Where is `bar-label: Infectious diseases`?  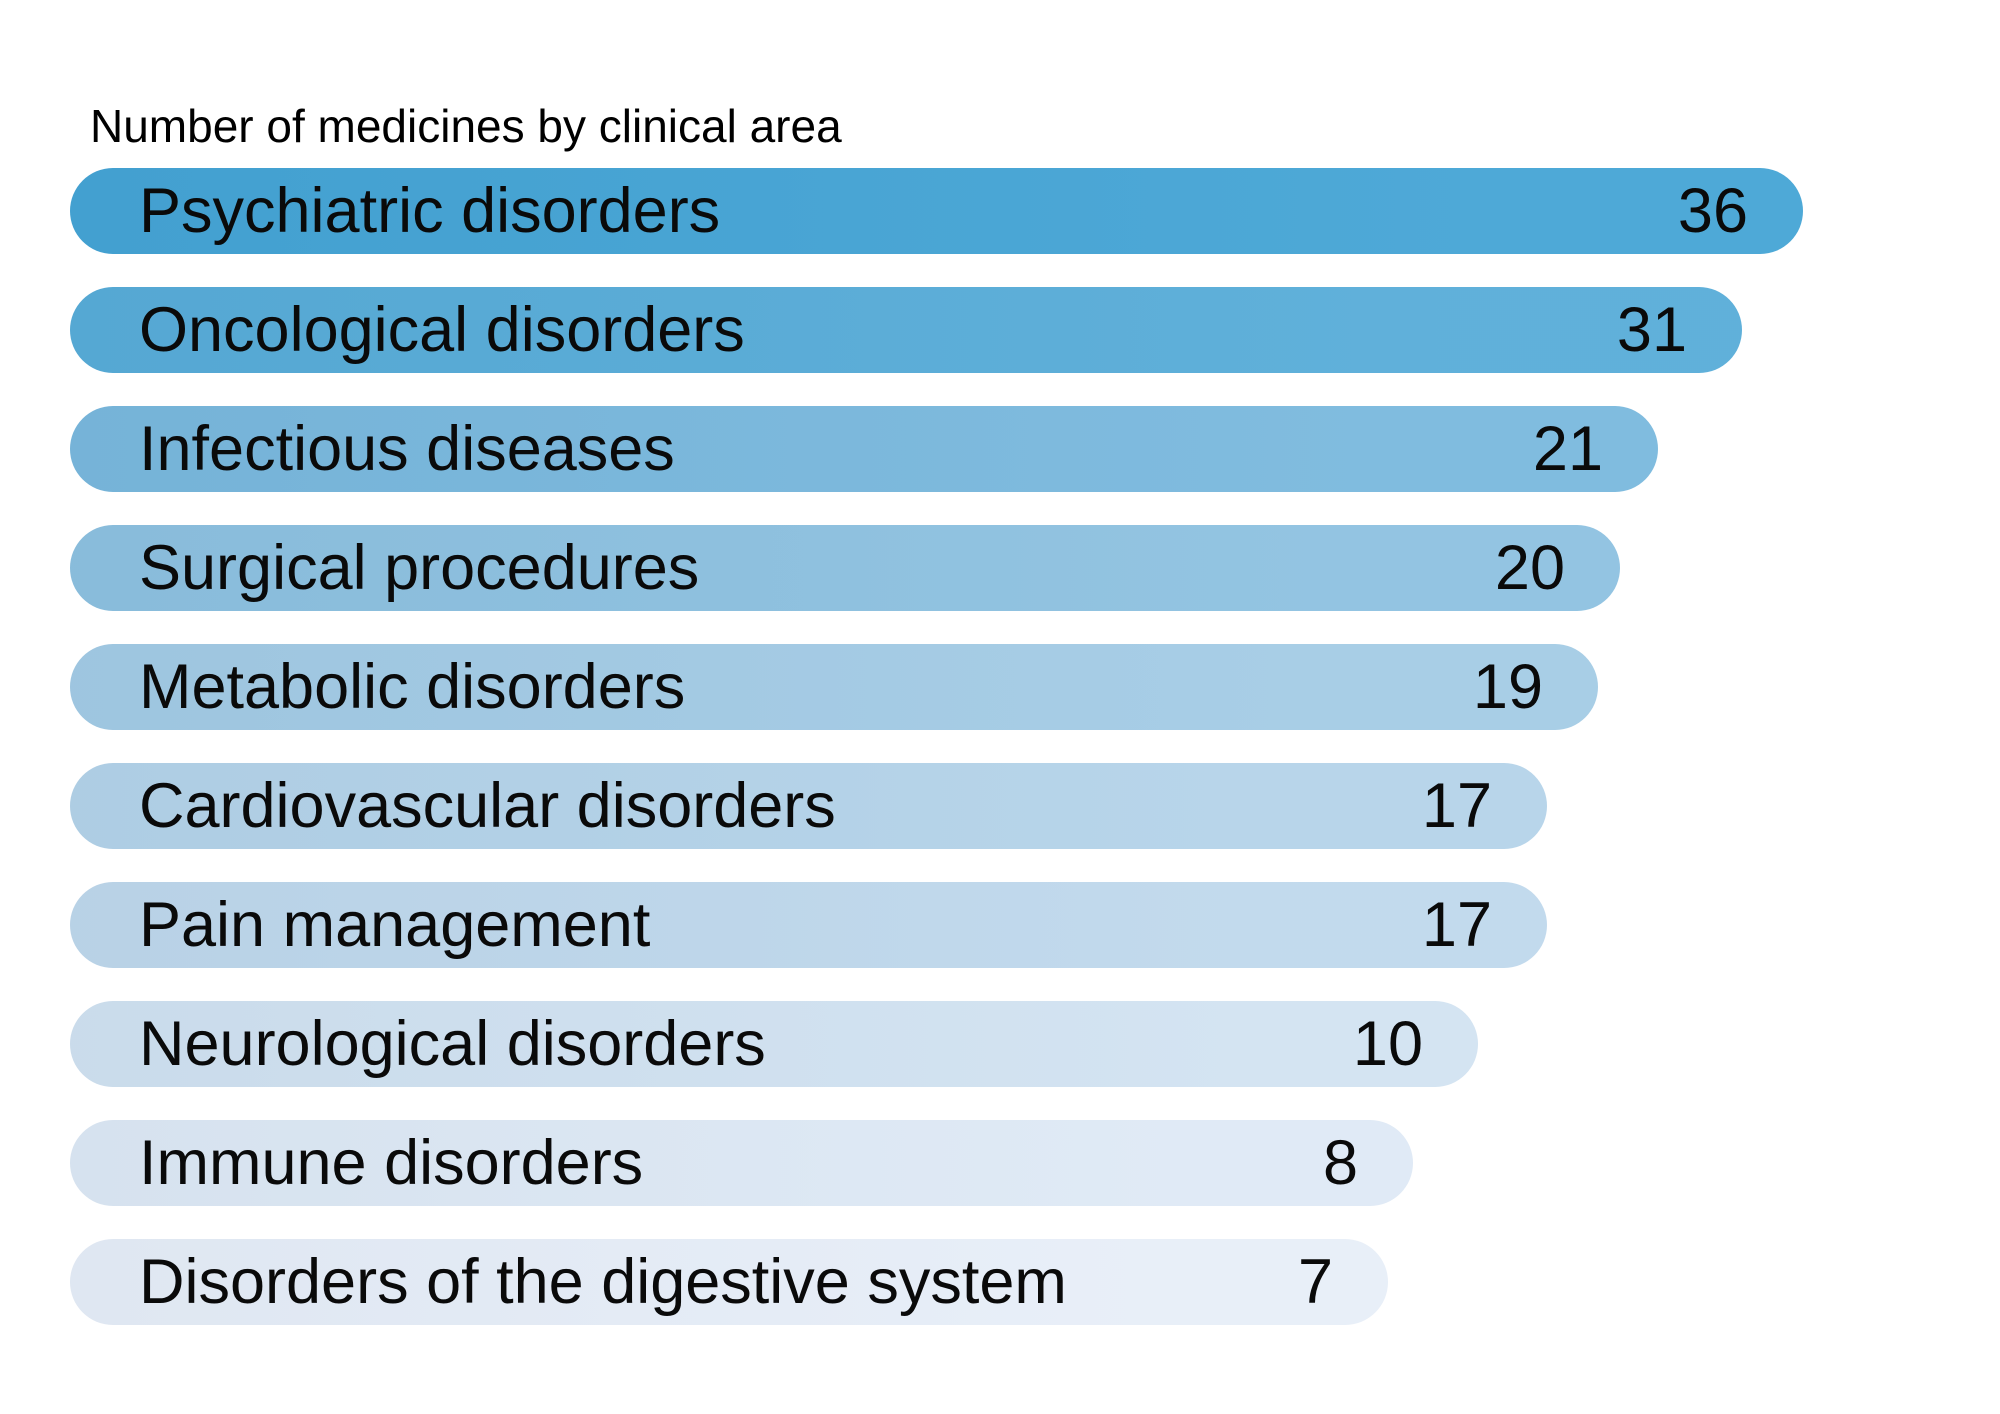
bar-label: Infectious diseases is located at coordinates (407, 448).